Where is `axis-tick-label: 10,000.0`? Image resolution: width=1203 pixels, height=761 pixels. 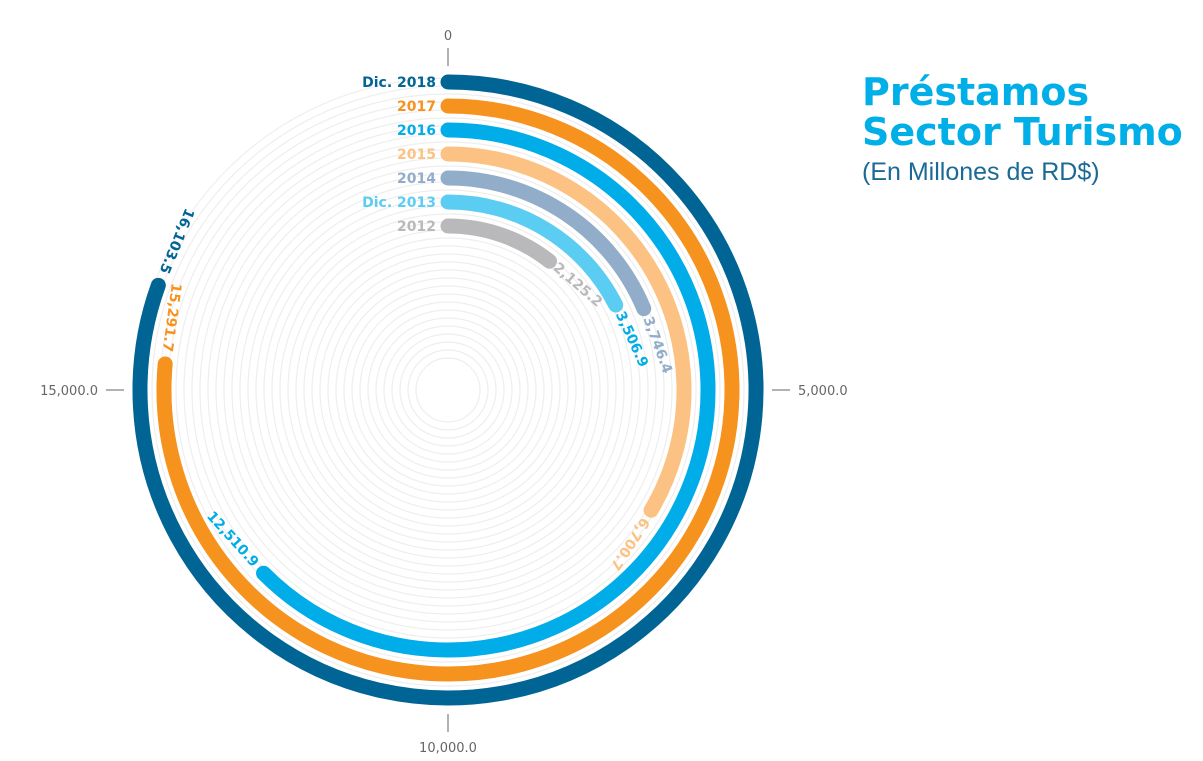 axis-tick-label: 10,000.0 is located at coordinates (448, 748).